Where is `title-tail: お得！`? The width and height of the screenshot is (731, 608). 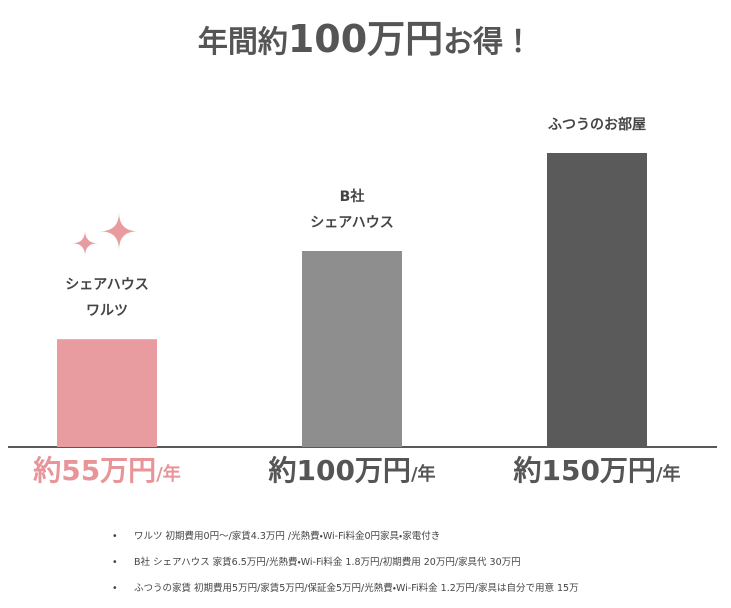 title-tail: お得！ is located at coordinates (488, 42).